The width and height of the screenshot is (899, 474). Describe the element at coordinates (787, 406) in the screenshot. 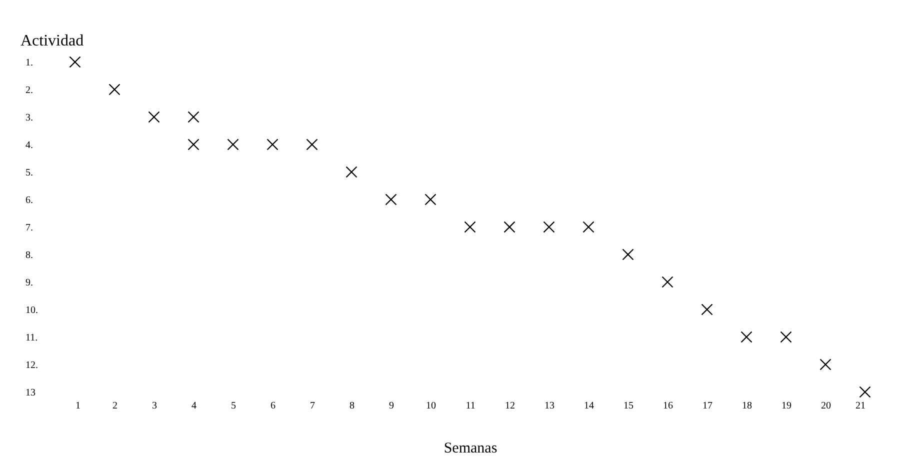

I see `x-tick-label: 19` at that location.